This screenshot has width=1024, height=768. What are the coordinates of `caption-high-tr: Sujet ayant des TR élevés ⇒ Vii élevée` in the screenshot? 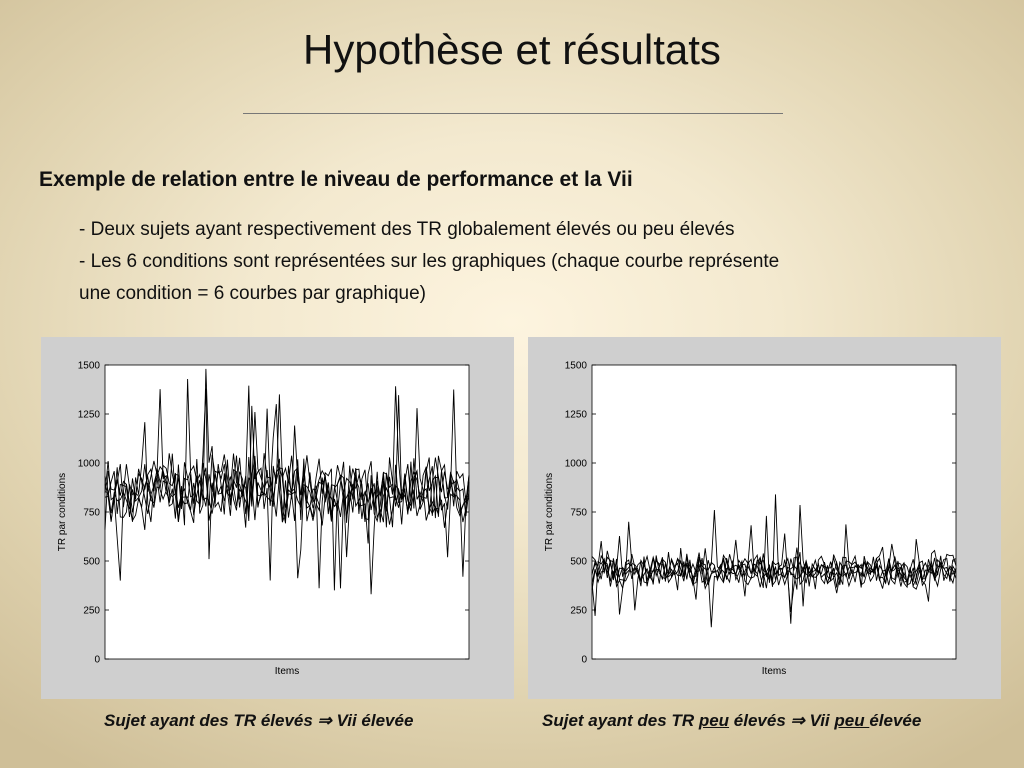 It's located at (258, 721).